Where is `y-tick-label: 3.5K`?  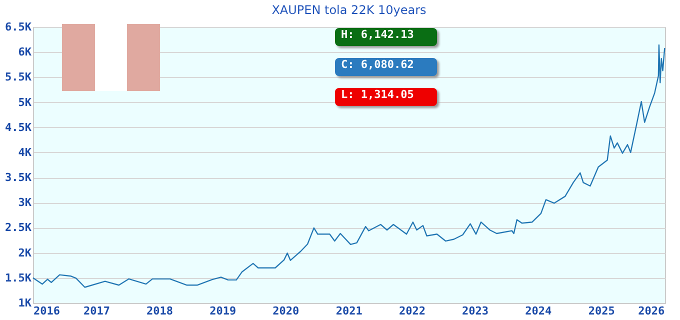 y-tick-label: 3.5K is located at coordinates (18, 177).